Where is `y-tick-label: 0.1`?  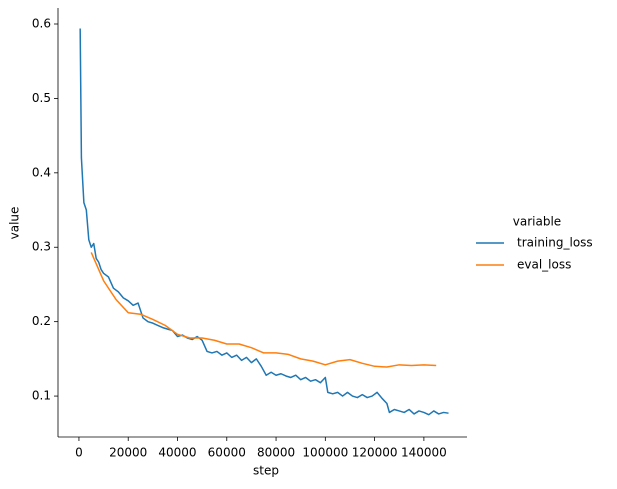 y-tick-label: 0.1 is located at coordinates (41, 396).